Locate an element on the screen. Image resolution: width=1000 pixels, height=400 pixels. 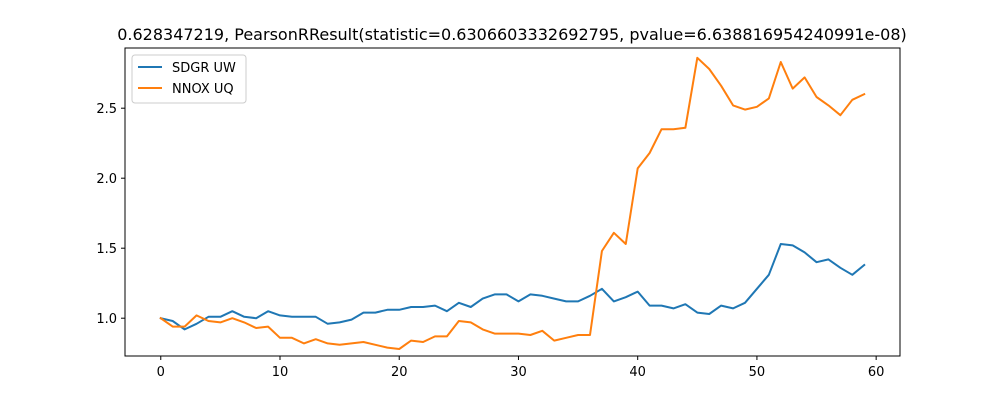
x-axis: 0 10 20 30 40 50 60 is located at coordinates (521, 368).